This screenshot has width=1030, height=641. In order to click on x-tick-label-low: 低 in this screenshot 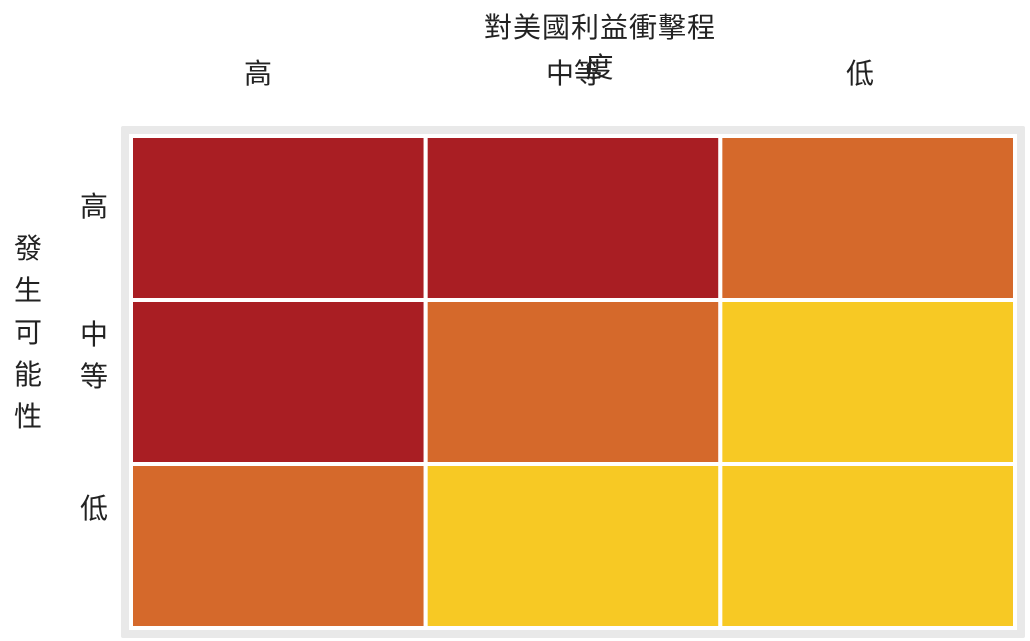, I will do `click(859, 73)`.